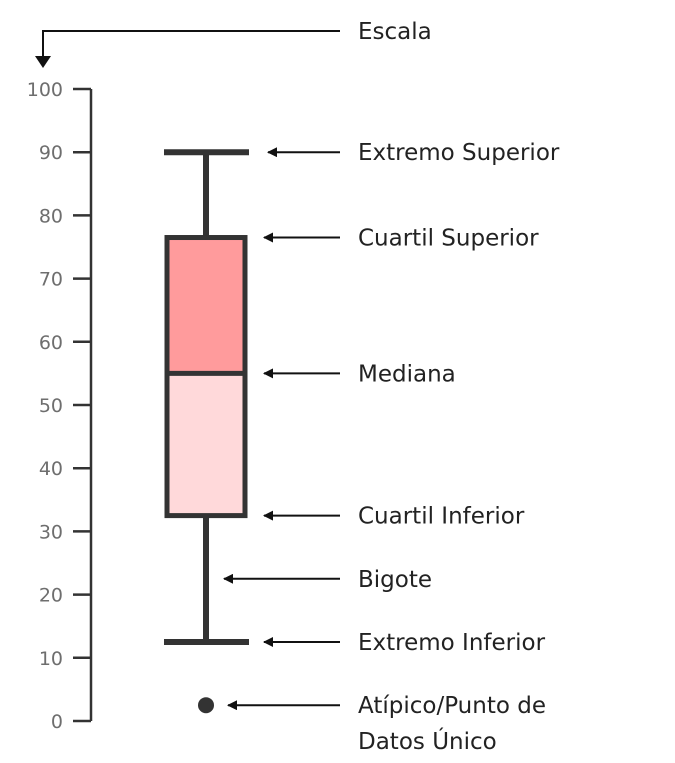 The height and width of the screenshot is (763, 675). What do you see at coordinates (206, 444) in the screenshot?
I see `lower-box-half` at bounding box center [206, 444].